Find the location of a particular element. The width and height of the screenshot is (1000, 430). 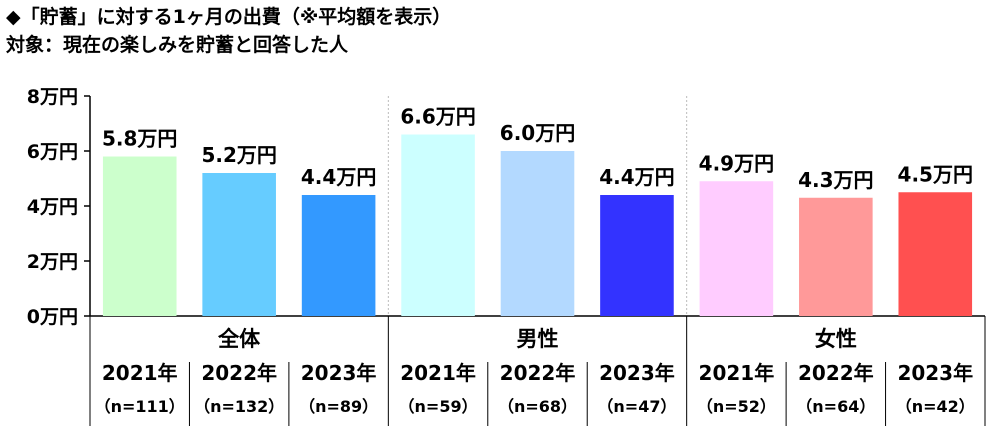

y-tick-label: 2万円 is located at coordinates (52, 262).